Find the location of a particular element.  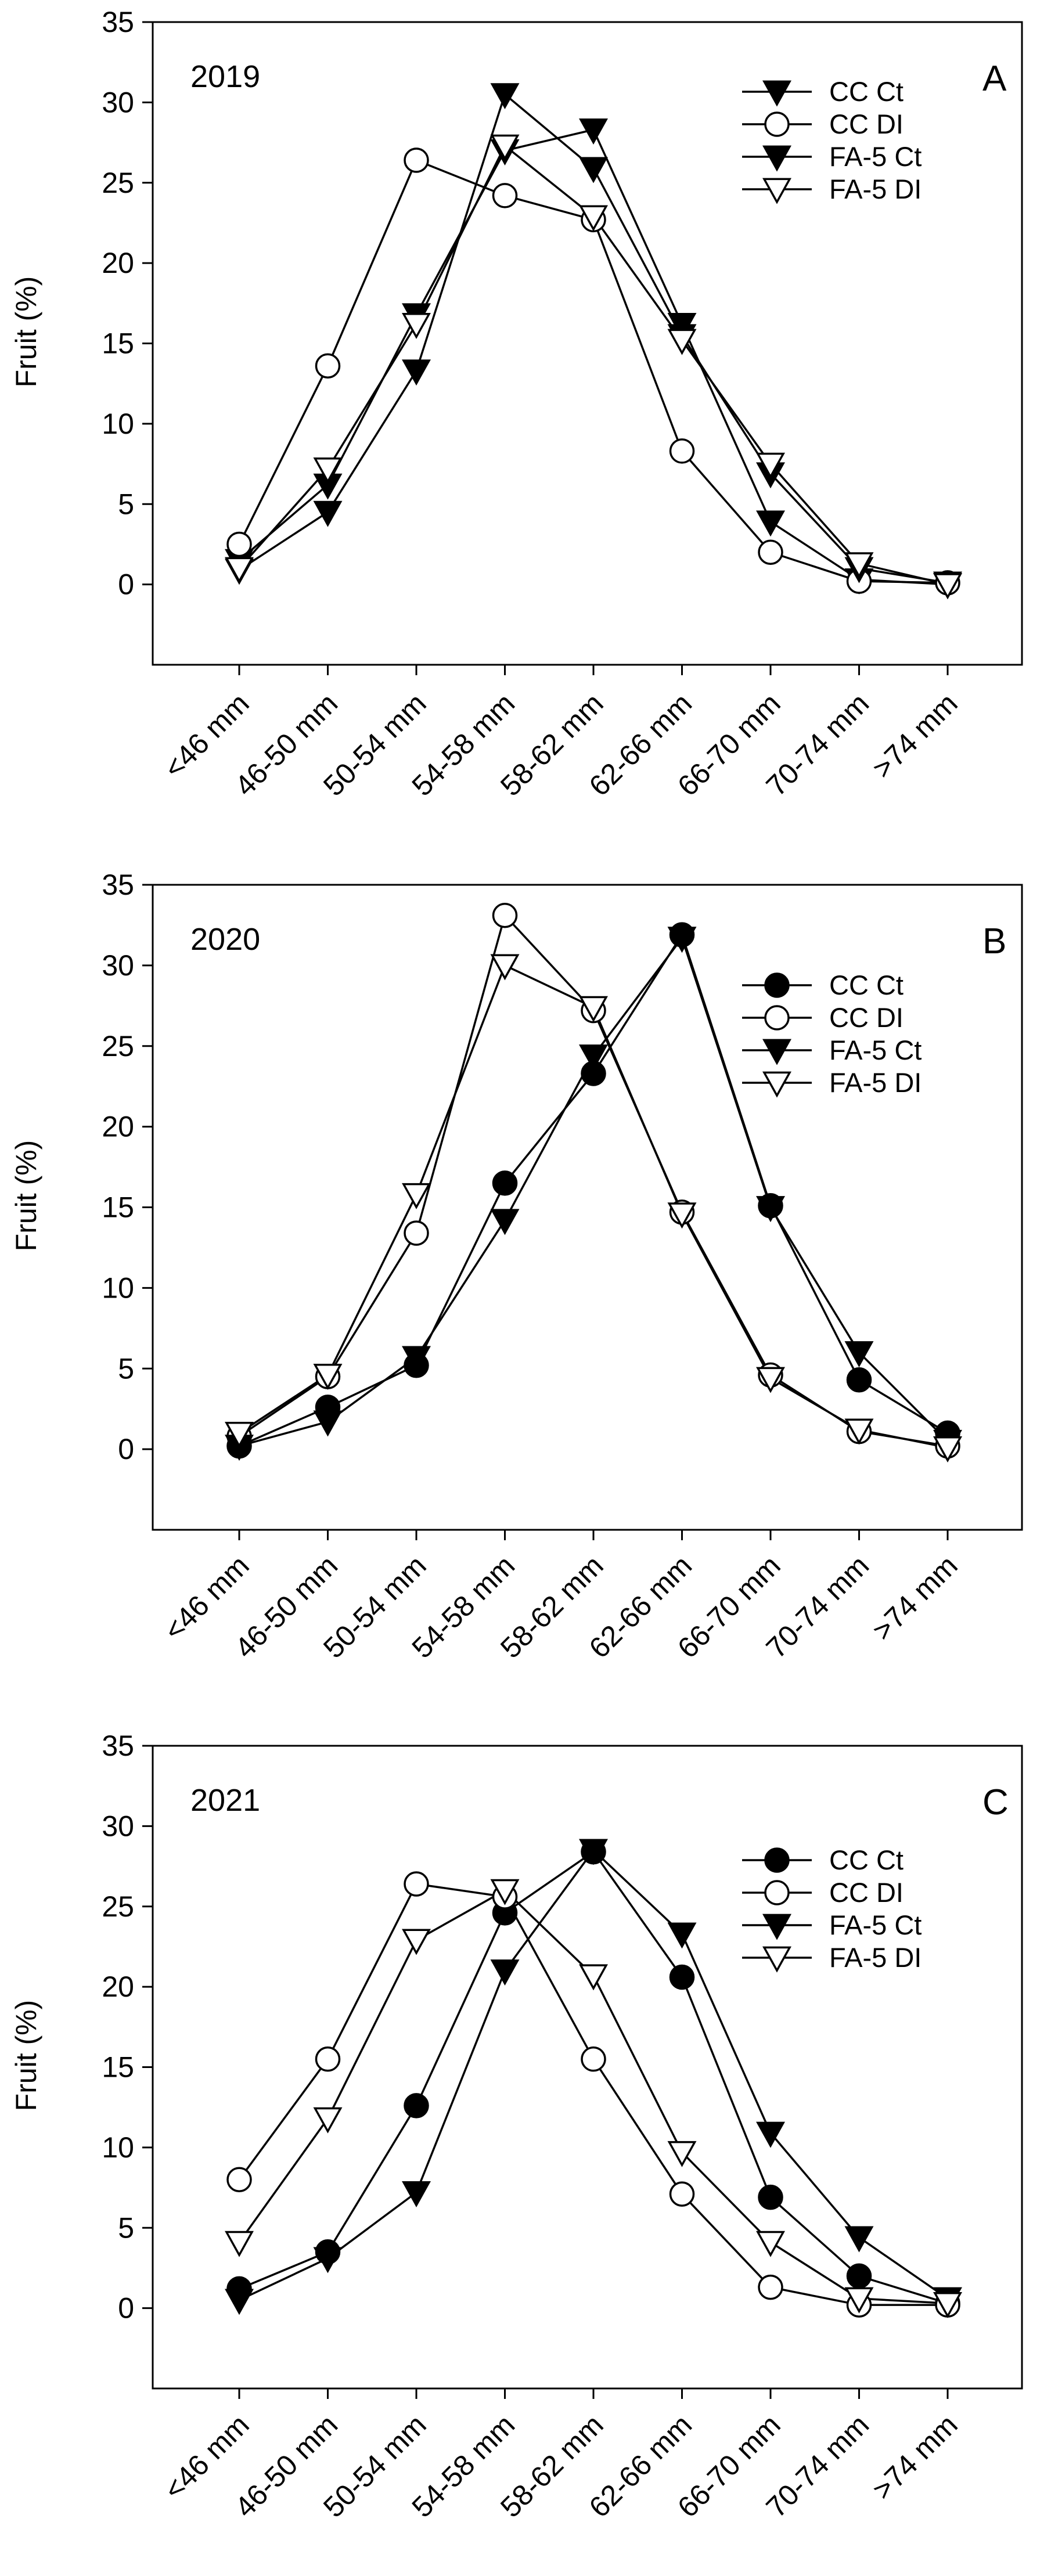

panel-label: B is located at coordinates (994, 941).